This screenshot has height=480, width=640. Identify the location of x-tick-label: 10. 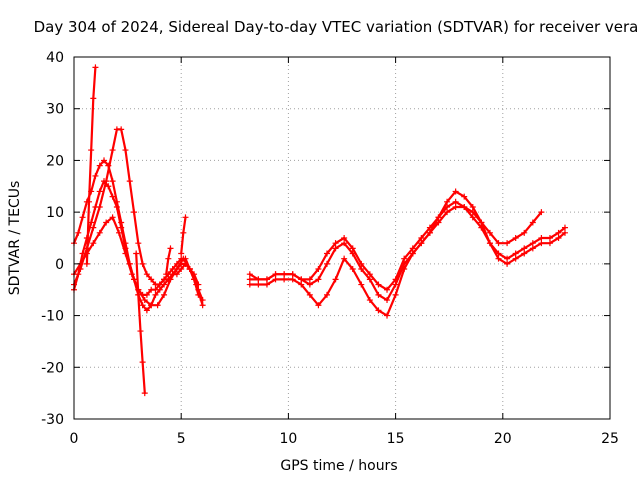
(288, 439).